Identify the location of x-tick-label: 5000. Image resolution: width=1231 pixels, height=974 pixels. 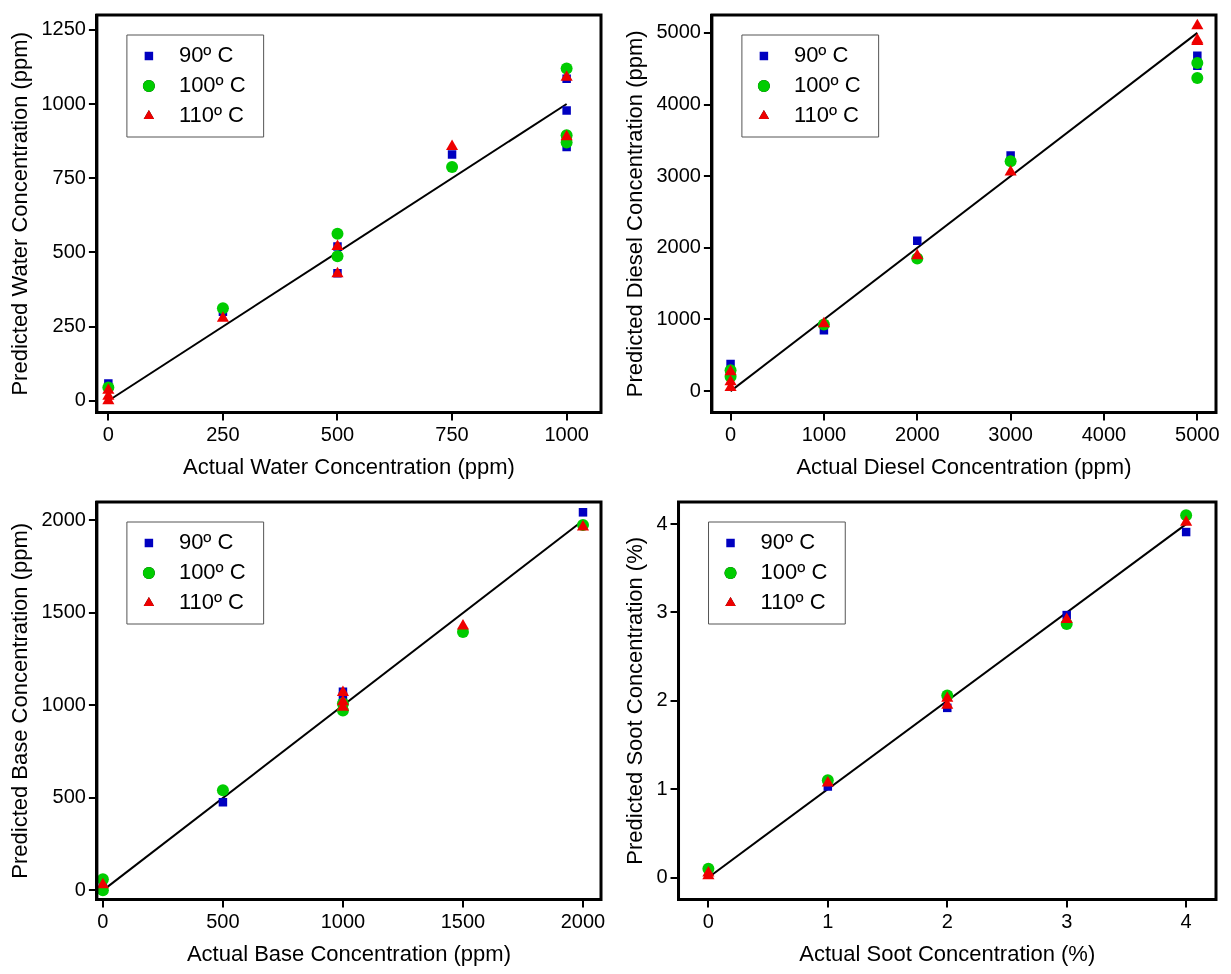
(1197, 434).